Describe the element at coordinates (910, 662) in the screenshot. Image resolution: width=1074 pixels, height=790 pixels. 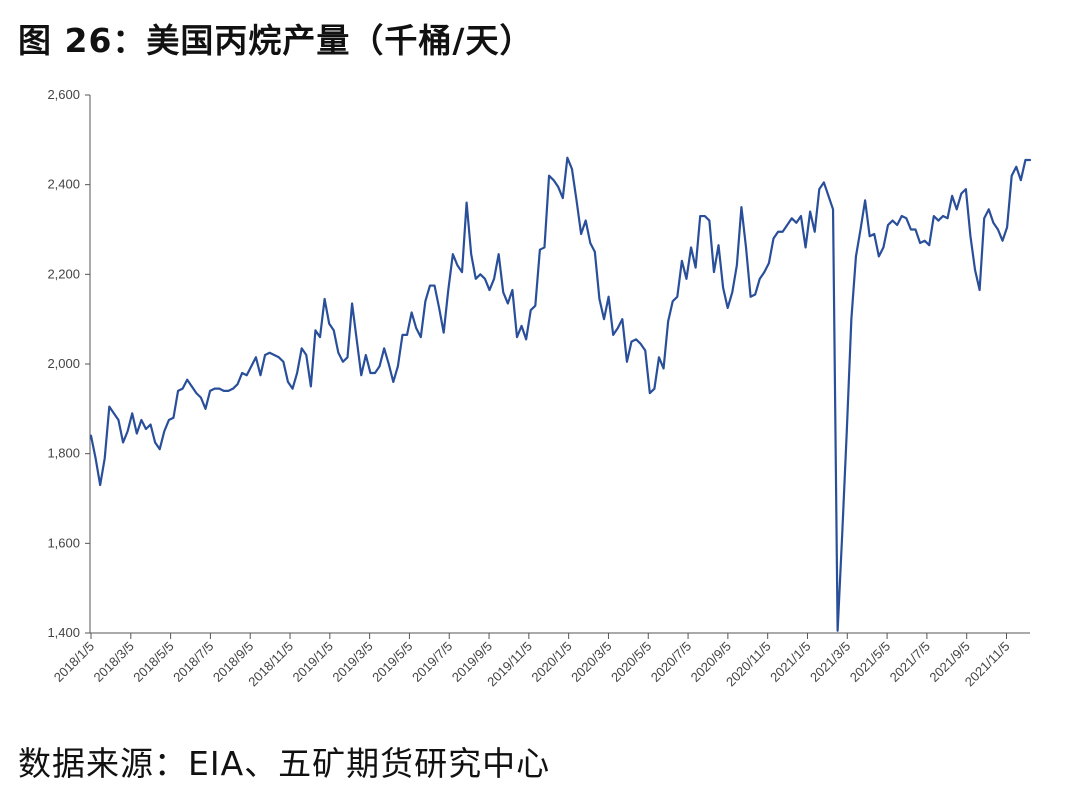
I see `x-tick-label: 2021/7/5` at that location.